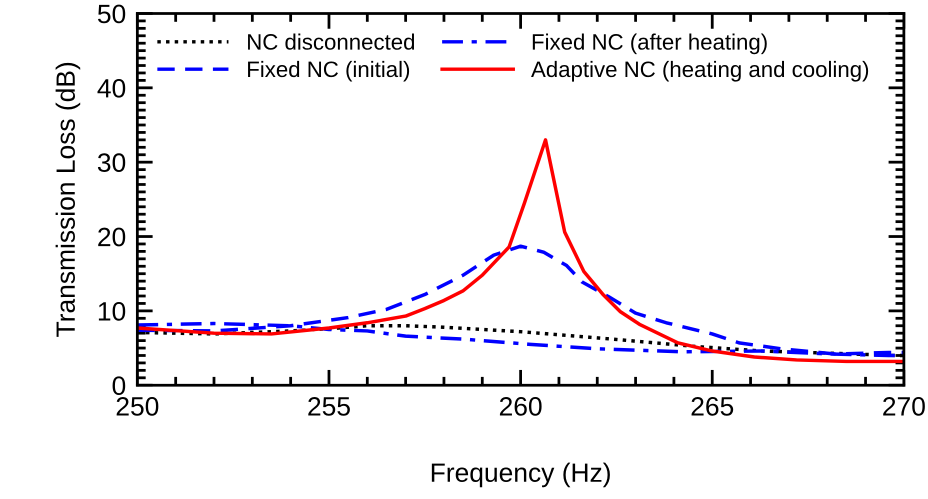 Image resolution: width=928 pixels, height=499 pixels. Describe the element at coordinates (521, 406) in the screenshot. I see `x-tick-label: 260` at that location.